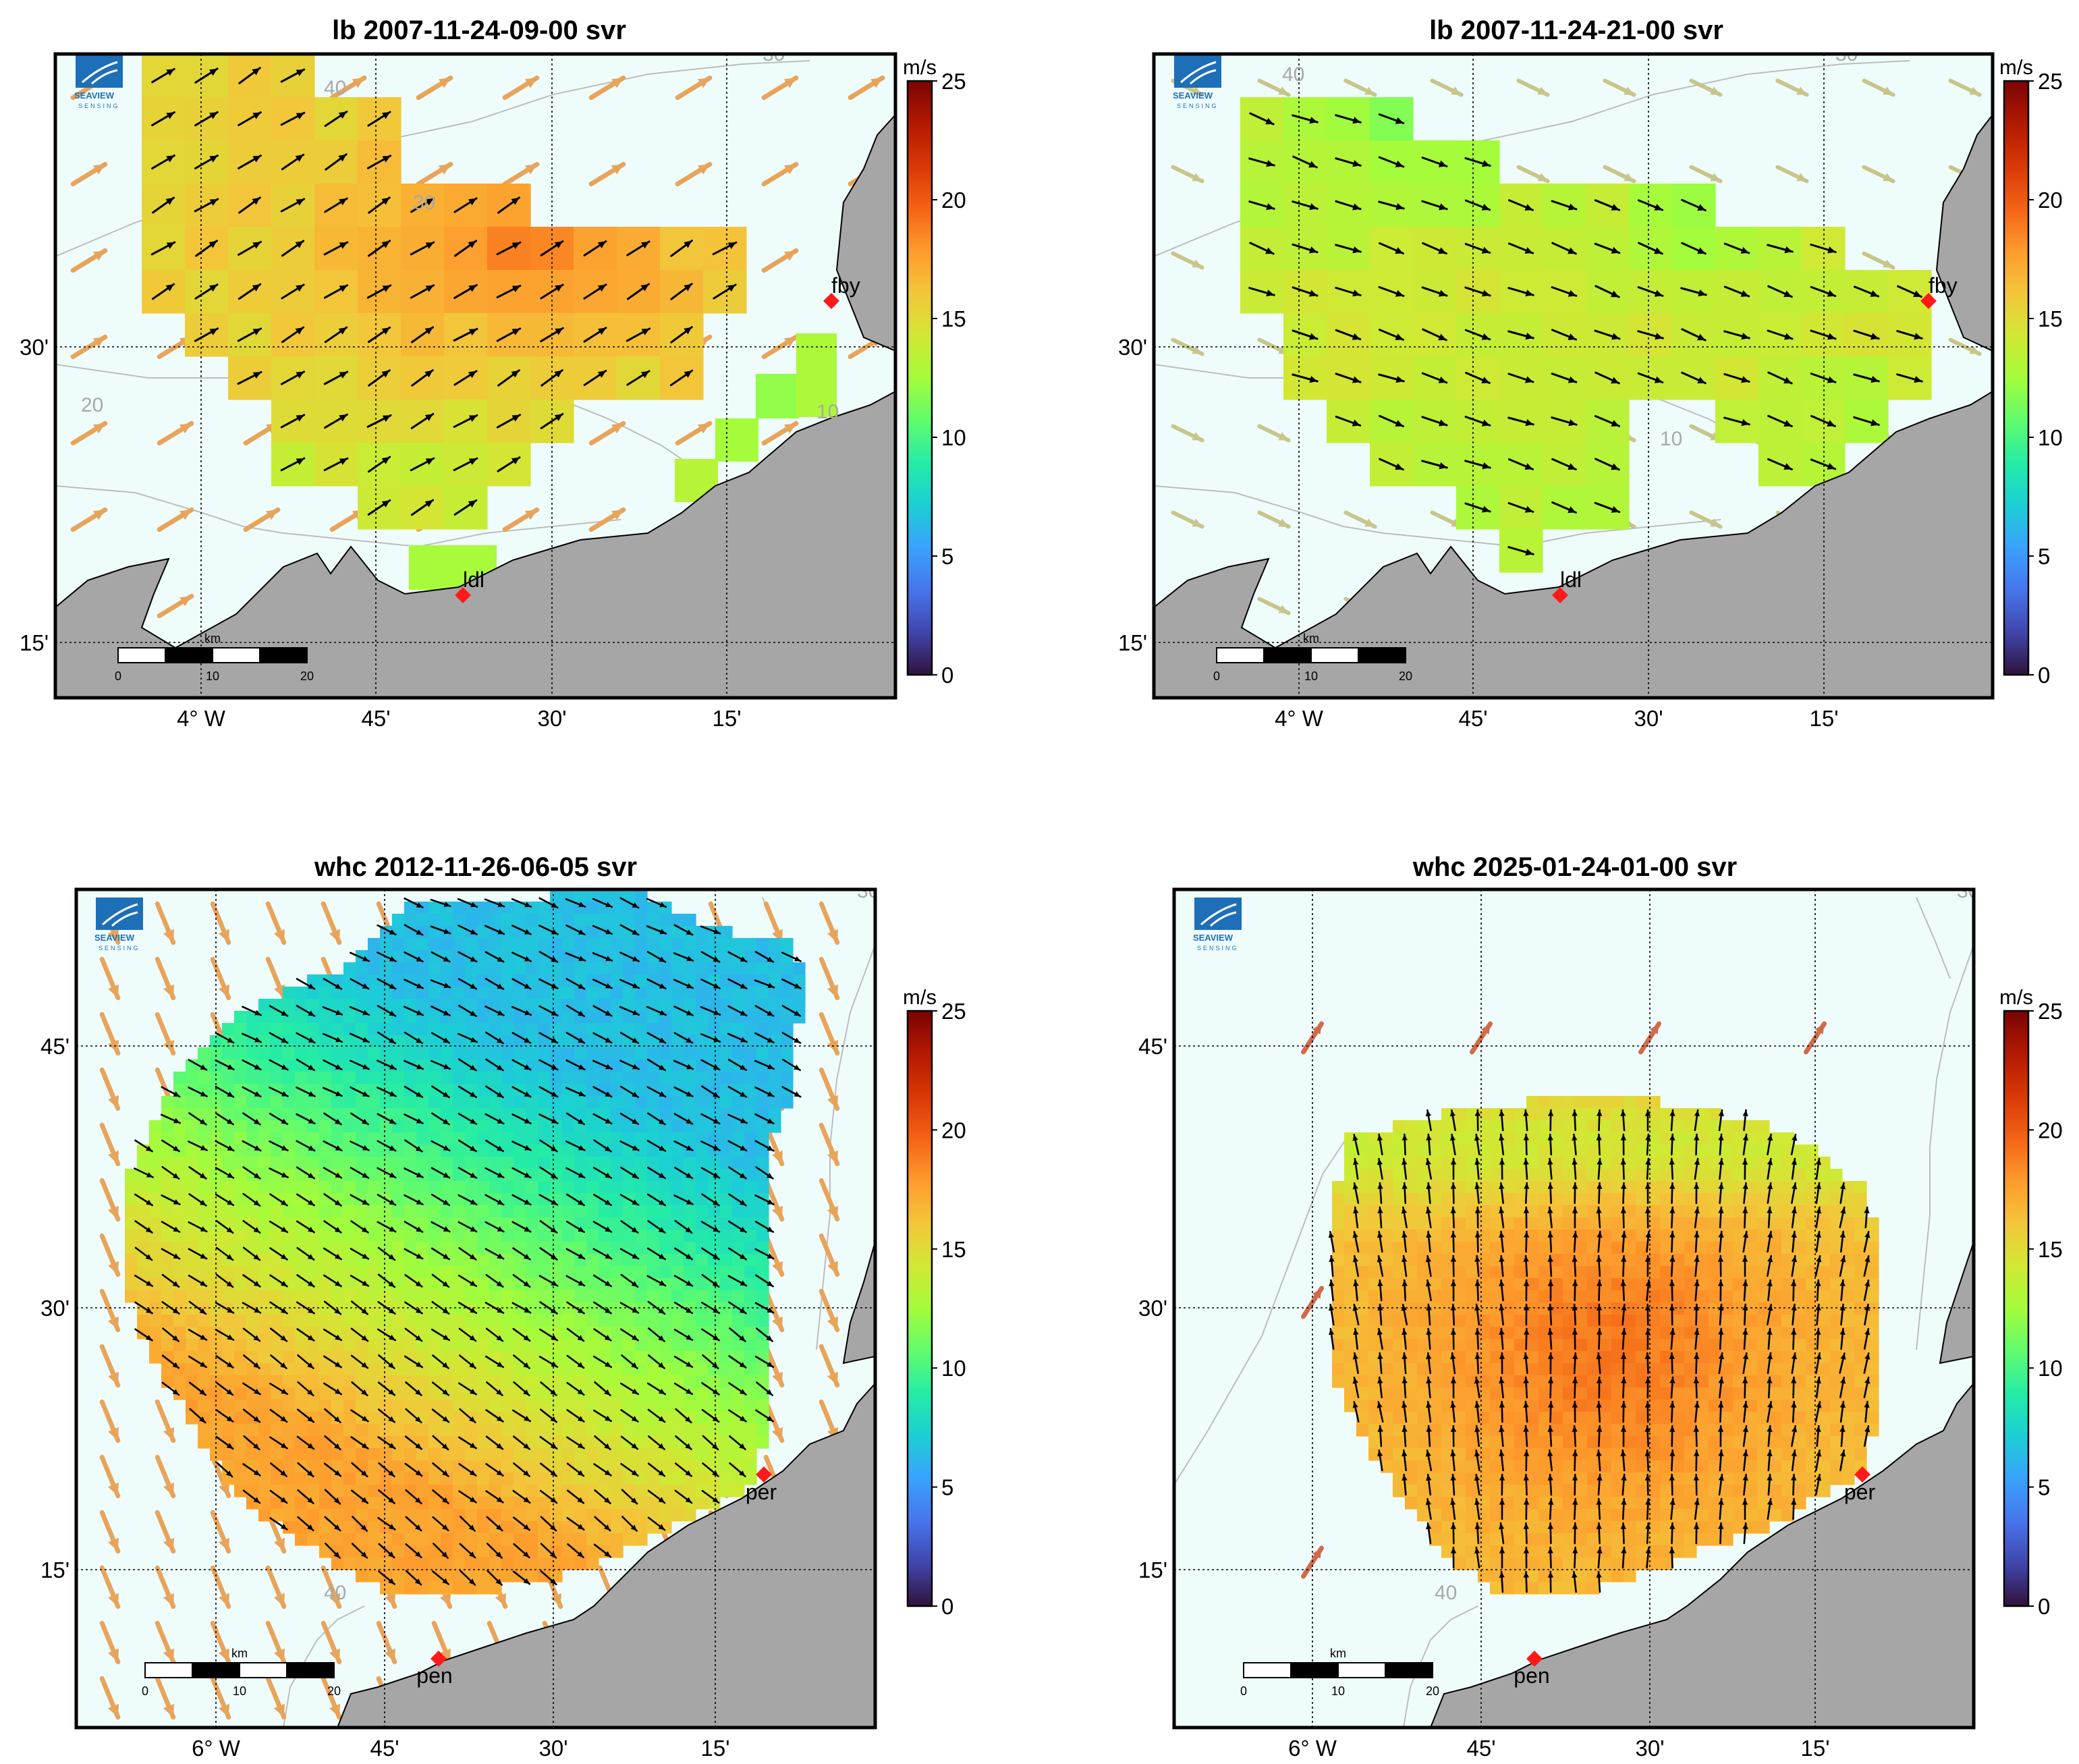 Image resolution: width=2079 pixels, height=1764 pixels. What do you see at coordinates (947, 556) in the screenshot?
I see `colorbar-tick-label: 5` at bounding box center [947, 556].